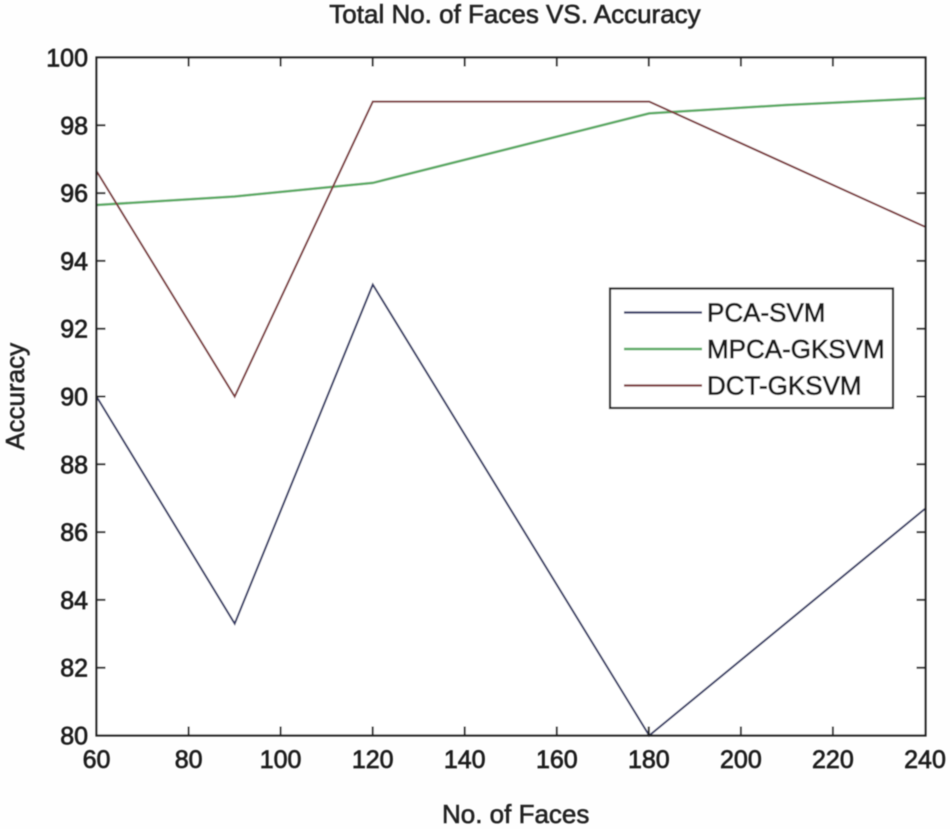  Describe the element at coordinates (784, 386) in the screenshot. I see `svg-text: DCT-GKSVM` at that location.